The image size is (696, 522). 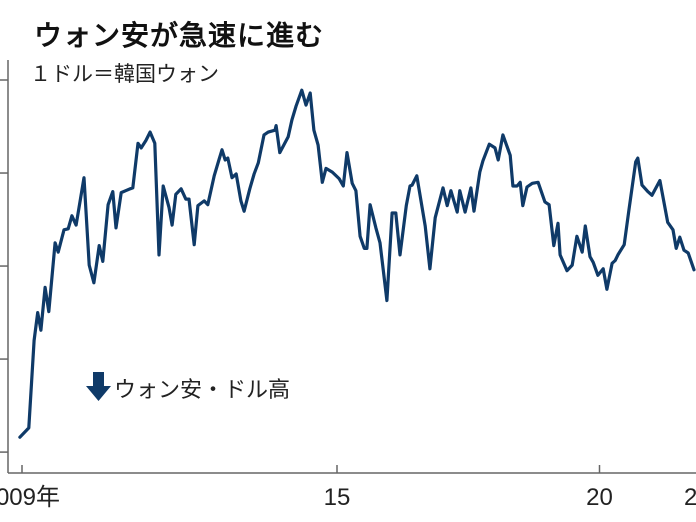 What do you see at coordinates (124, 74) in the screenshot?
I see `chart-subtitle: １ドル＝韓国ウォン` at bounding box center [124, 74].